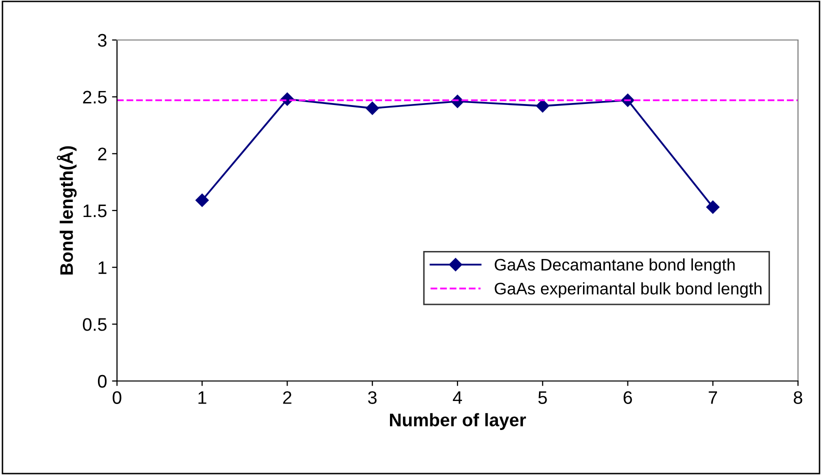 The height and width of the screenshot is (475, 822). What do you see at coordinates (94, 324) in the screenshot?
I see `y-tick-label: 0.5` at bounding box center [94, 324].